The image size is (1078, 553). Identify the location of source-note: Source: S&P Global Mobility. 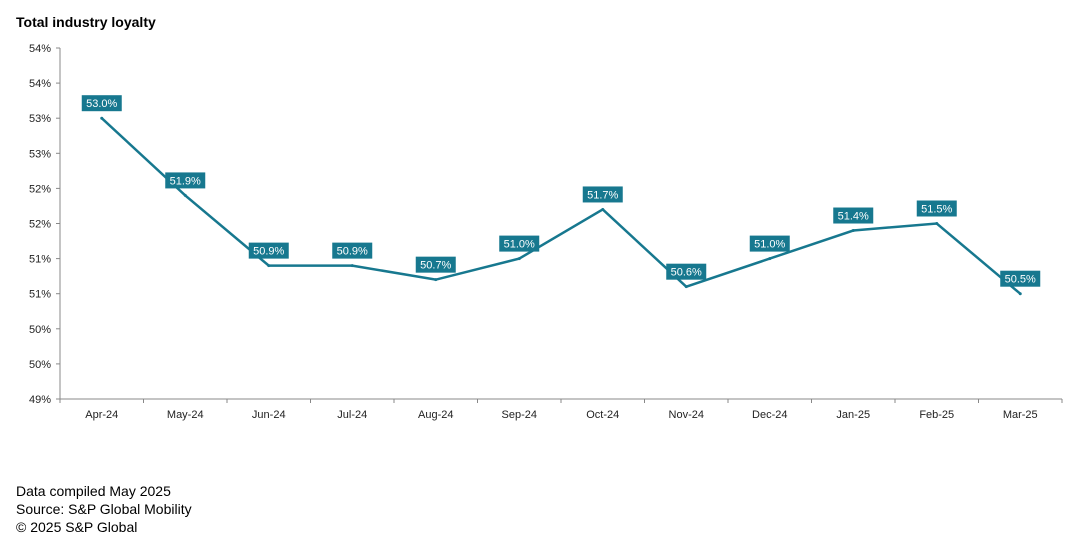
(104, 509).